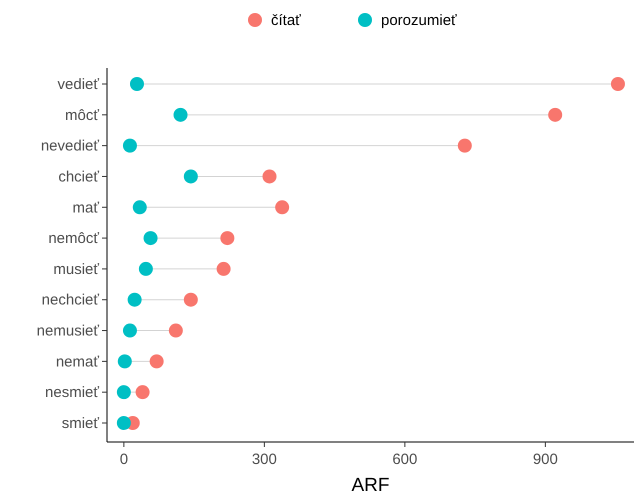 This screenshot has height=495, width=634. I want to click on y-tick-label: môcť, so click(82, 115).